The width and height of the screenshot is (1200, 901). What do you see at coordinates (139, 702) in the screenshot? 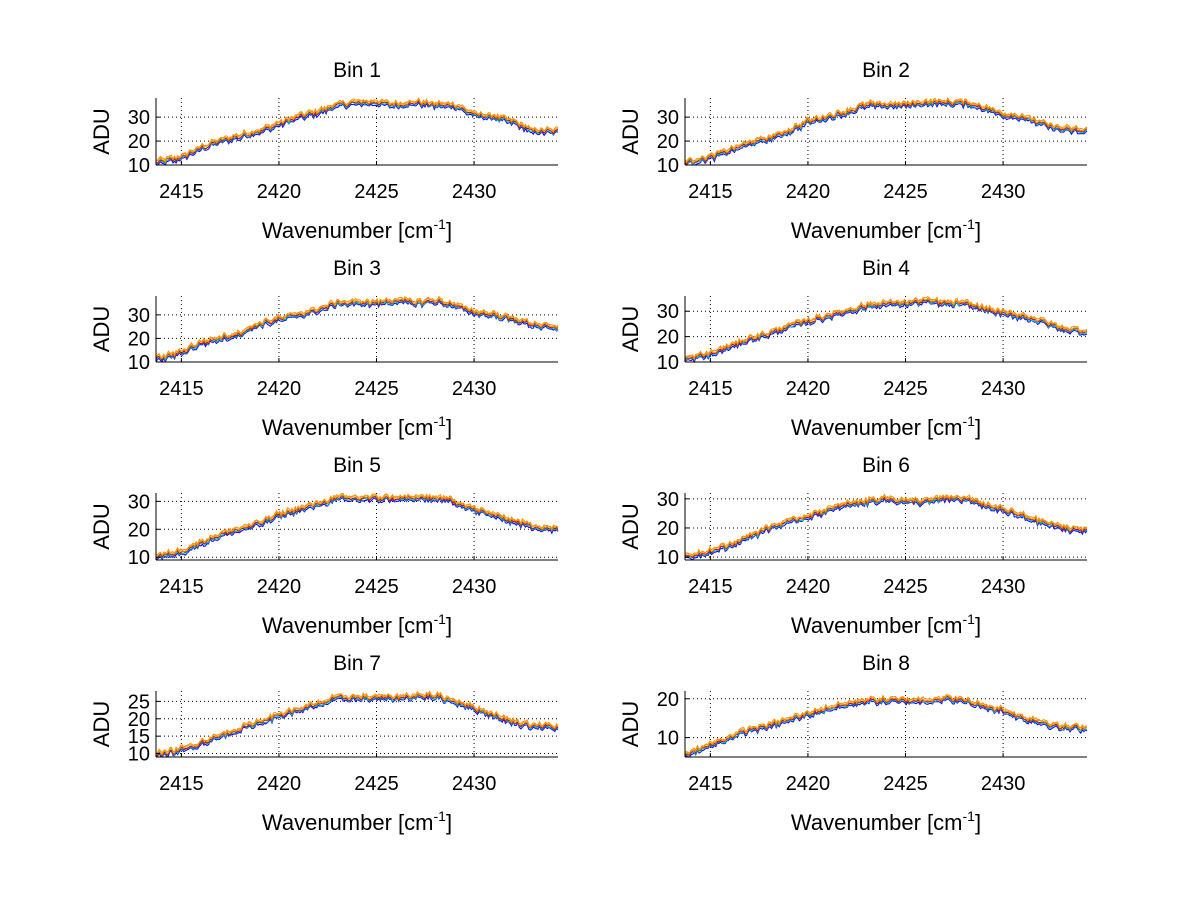
I see `y-tick-label: 25` at bounding box center [139, 702].